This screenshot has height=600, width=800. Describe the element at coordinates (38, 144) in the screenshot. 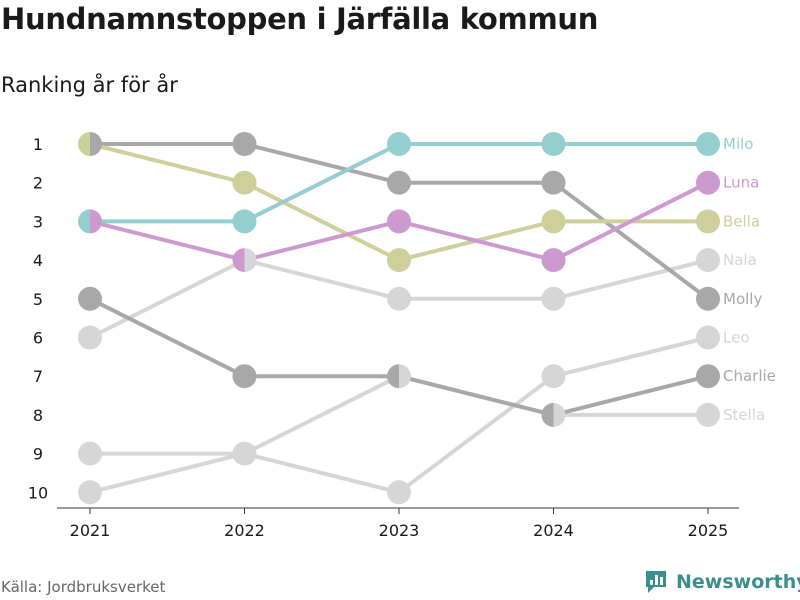

I see `y-tick-label: 1` at that location.